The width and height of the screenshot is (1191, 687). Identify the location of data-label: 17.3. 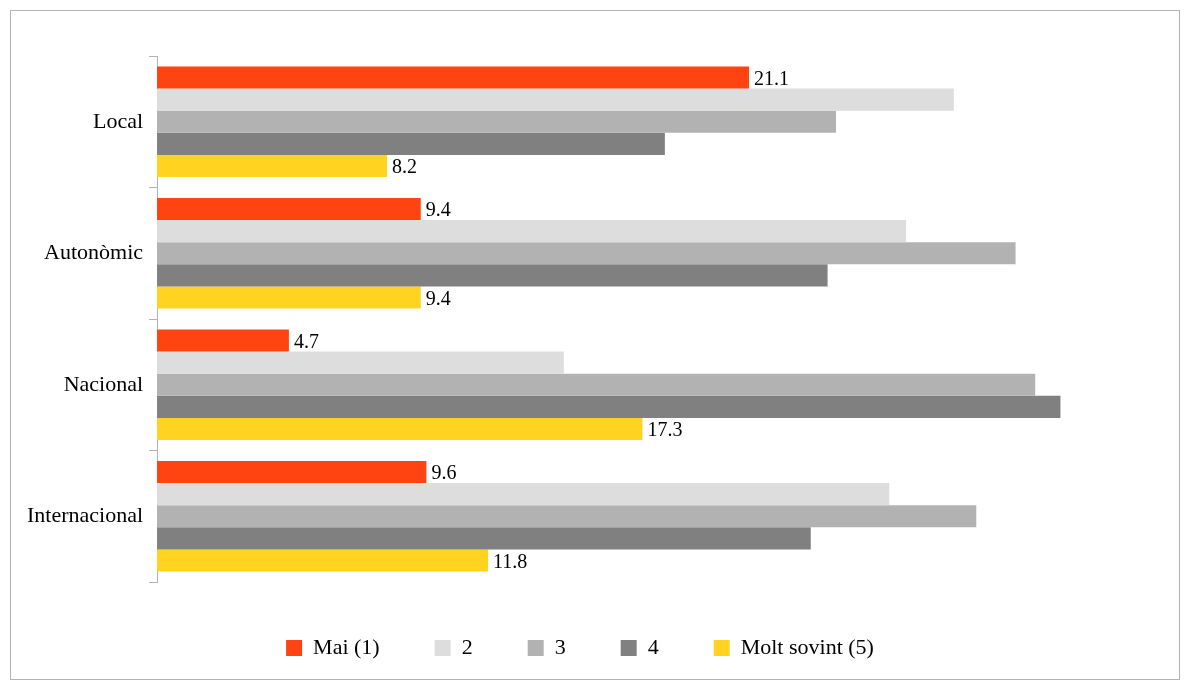
(665, 429).